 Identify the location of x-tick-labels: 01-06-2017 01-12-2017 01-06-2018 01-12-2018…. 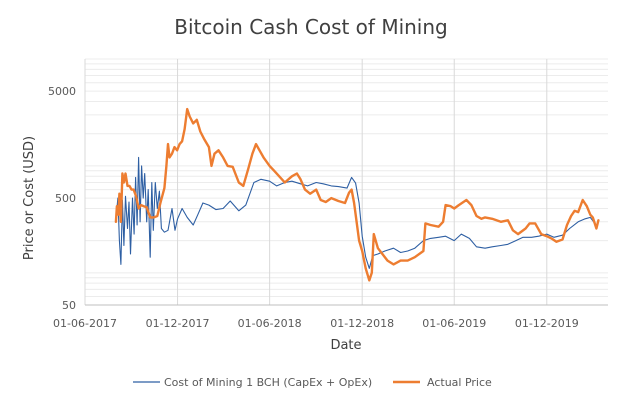
(316, 323).